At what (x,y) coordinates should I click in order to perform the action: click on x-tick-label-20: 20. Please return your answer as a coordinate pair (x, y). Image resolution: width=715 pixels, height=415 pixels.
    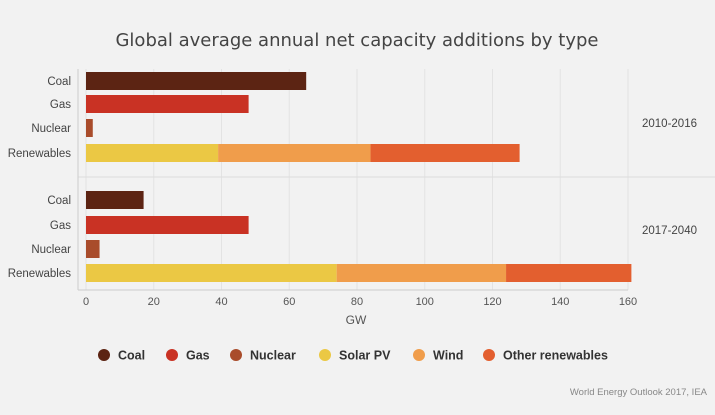
    Looking at the image, I should click on (154, 302).